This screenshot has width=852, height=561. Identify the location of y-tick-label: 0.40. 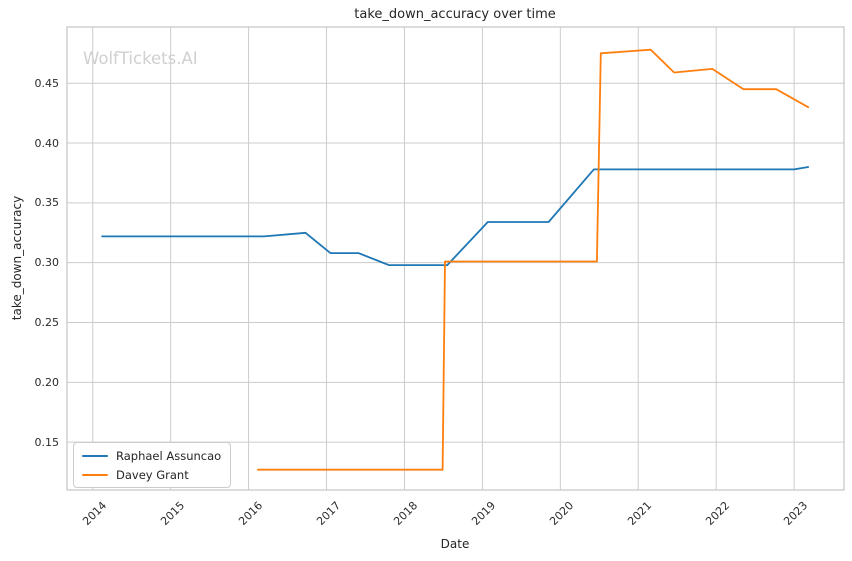
(47, 143).